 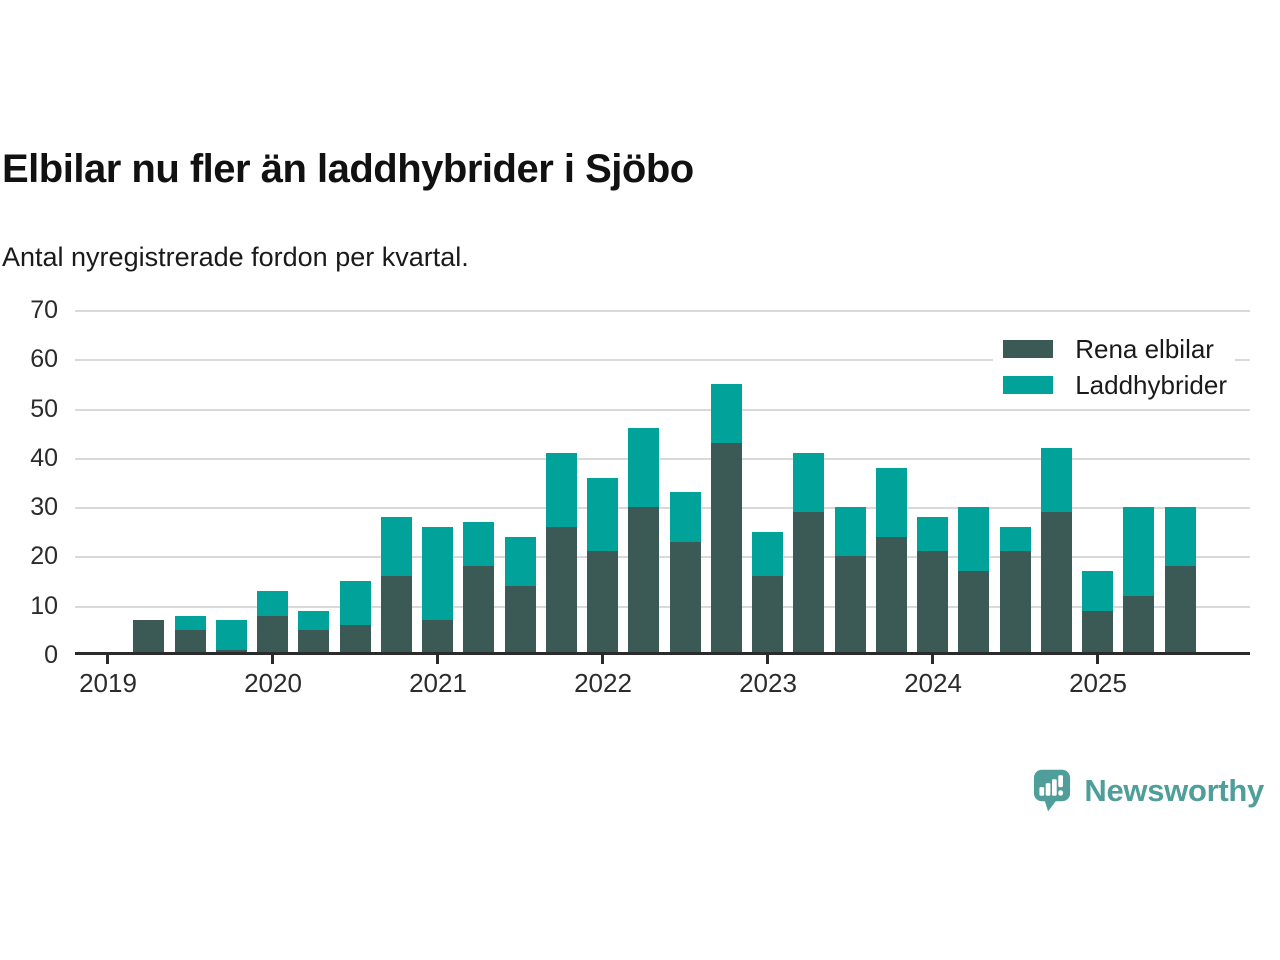 I want to click on bar-2023-q1, so click(x=767, y=593).